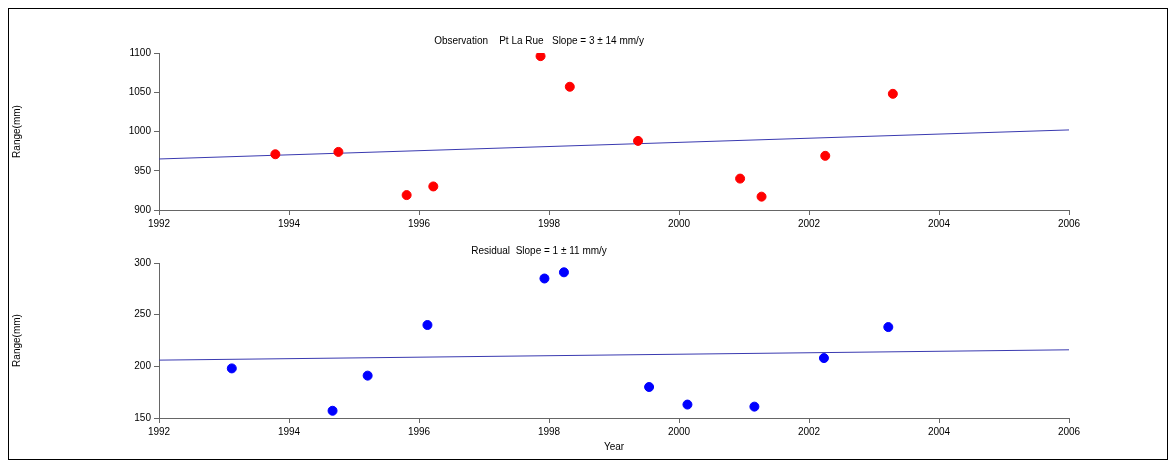 This screenshot has height=470, width=1174. What do you see at coordinates (140, 131) in the screenshot?
I see `y-tick-label: 1000` at bounding box center [140, 131].